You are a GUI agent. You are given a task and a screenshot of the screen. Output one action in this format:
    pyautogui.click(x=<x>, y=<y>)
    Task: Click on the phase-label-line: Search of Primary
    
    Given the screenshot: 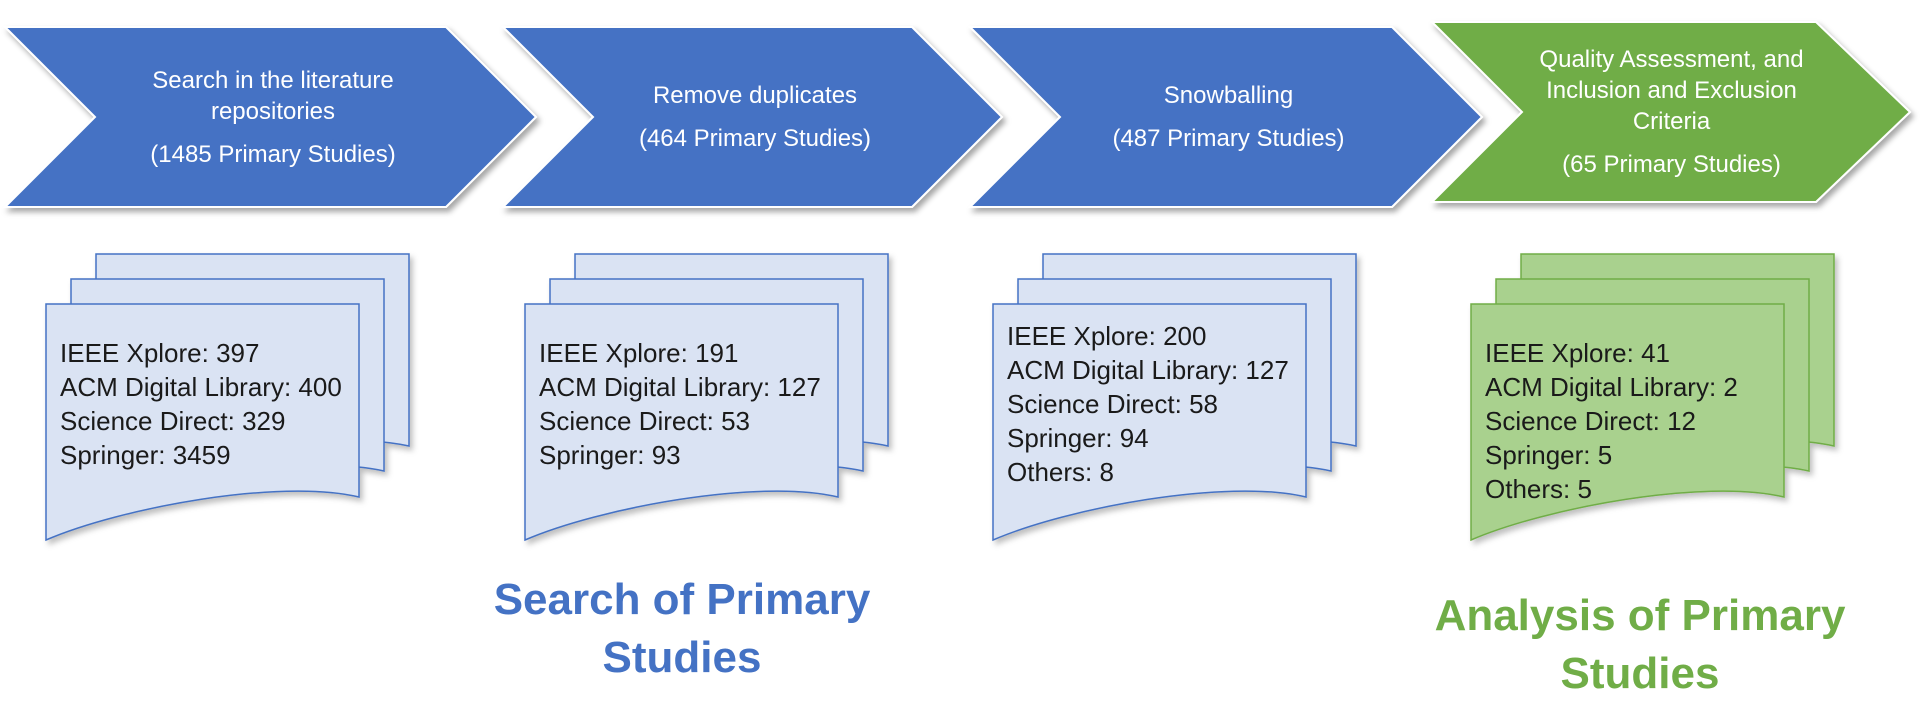 What is the action you would take?
    pyautogui.click(x=682, y=599)
    